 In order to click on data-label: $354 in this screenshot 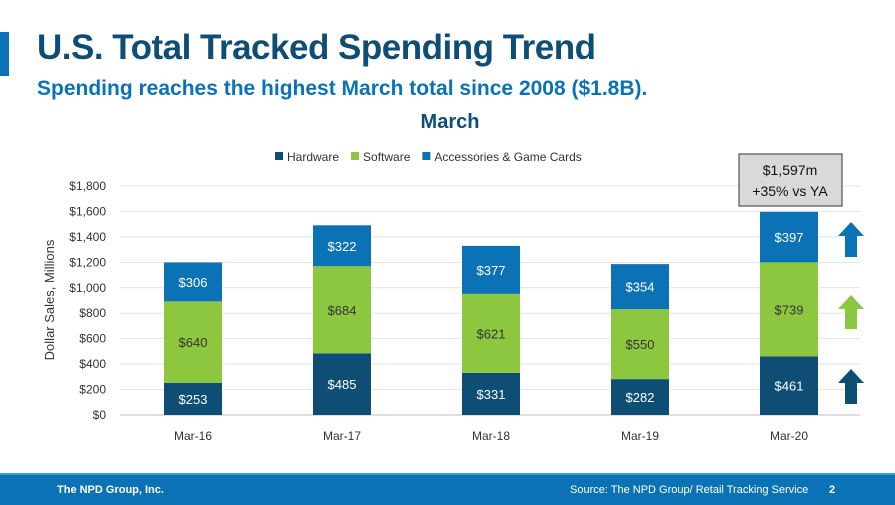, I will do `click(640, 287)`.